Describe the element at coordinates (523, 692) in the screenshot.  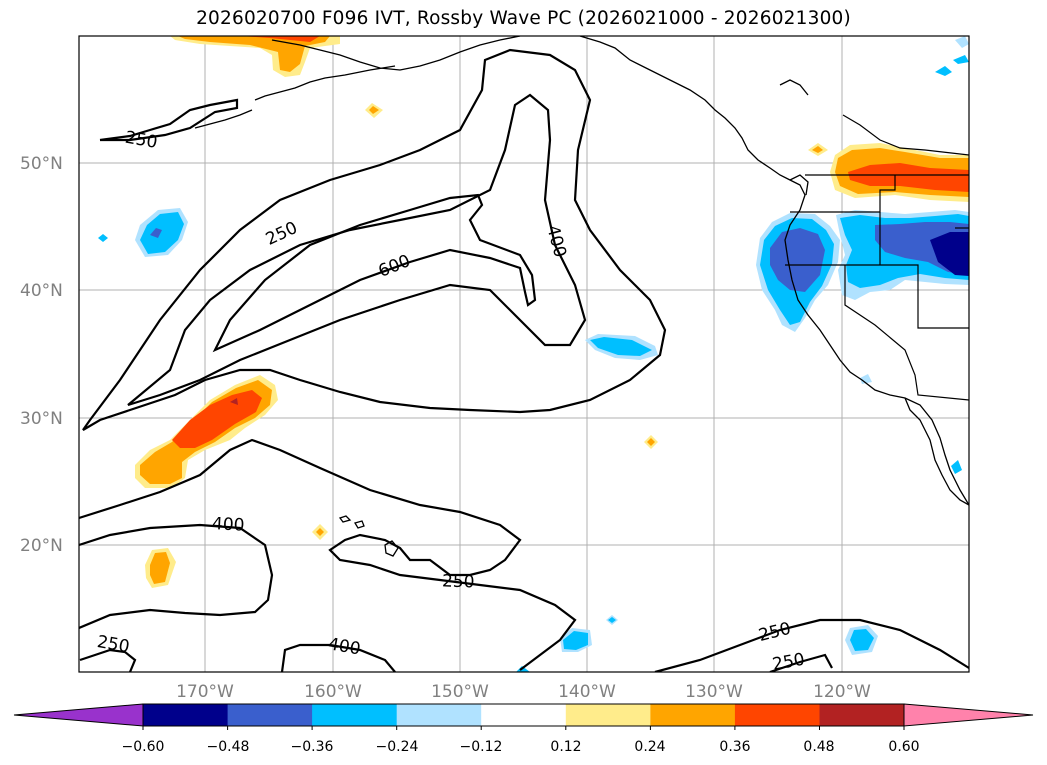
I see `longitude-labels: 170°W 160°W 150°W 140°W 130°W 120°W` at that location.